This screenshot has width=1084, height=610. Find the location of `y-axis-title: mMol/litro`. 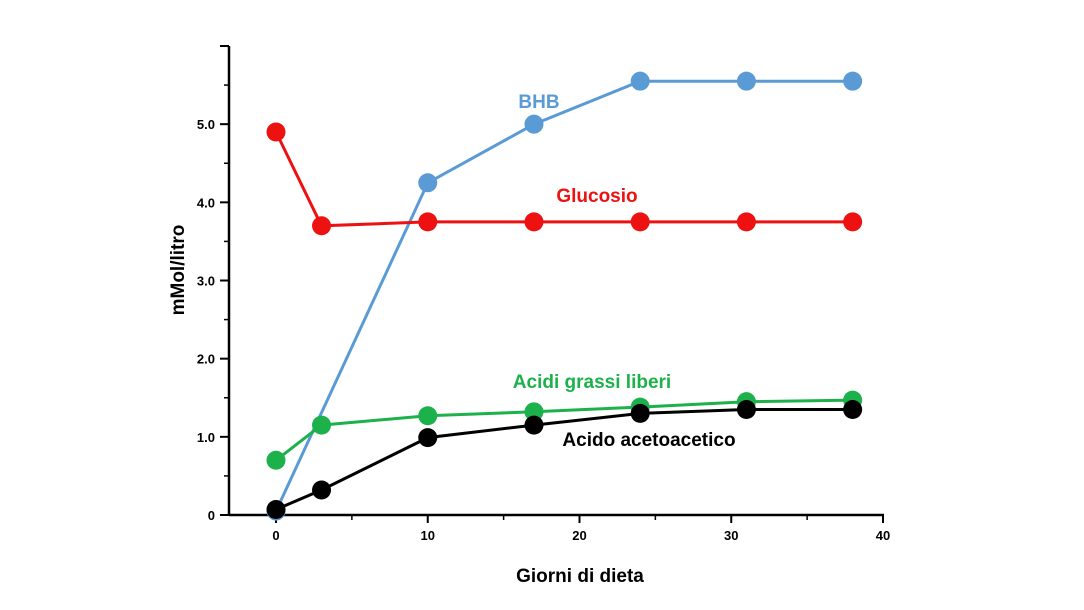

y-axis-title: mMol/litro is located at coordinates (178, 270).